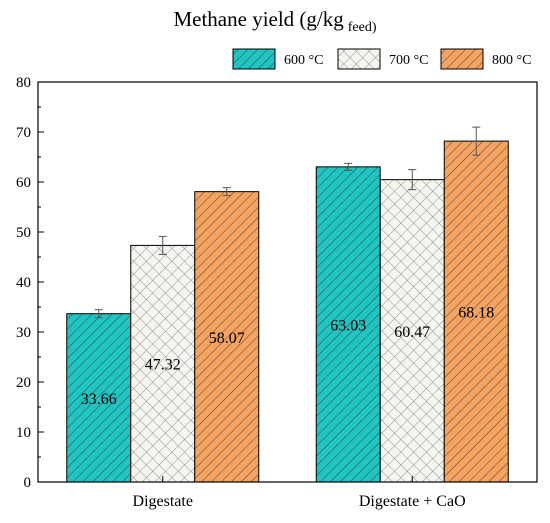 Image resolution: width=550 pixels, height=523 pixels. Describe the element at coordinates (162, 245) in the screenshot. I see `error-bar-digestate-700-c` at that location.